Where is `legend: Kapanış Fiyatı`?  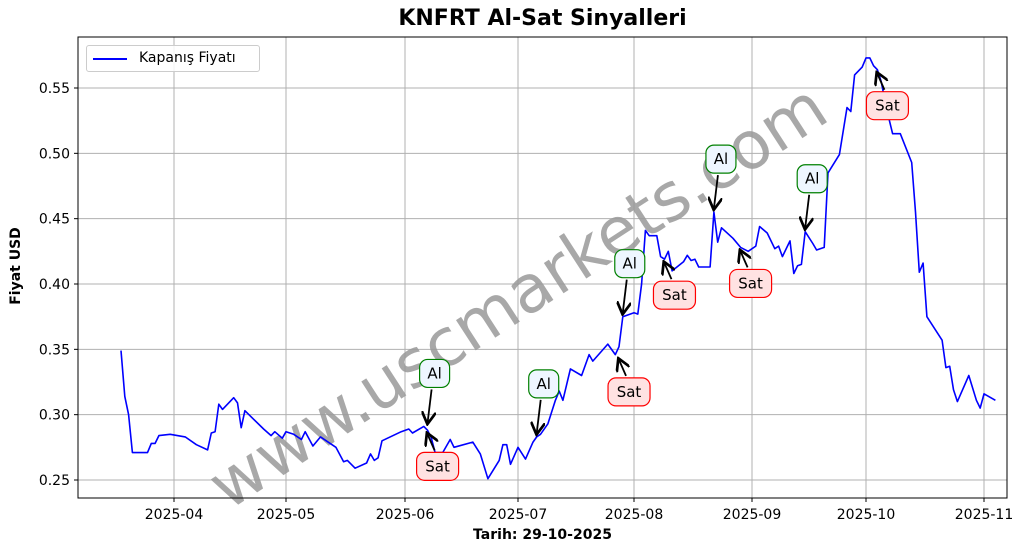
legend: Kapanış Fiyatı is located at coordinates (173, 58).